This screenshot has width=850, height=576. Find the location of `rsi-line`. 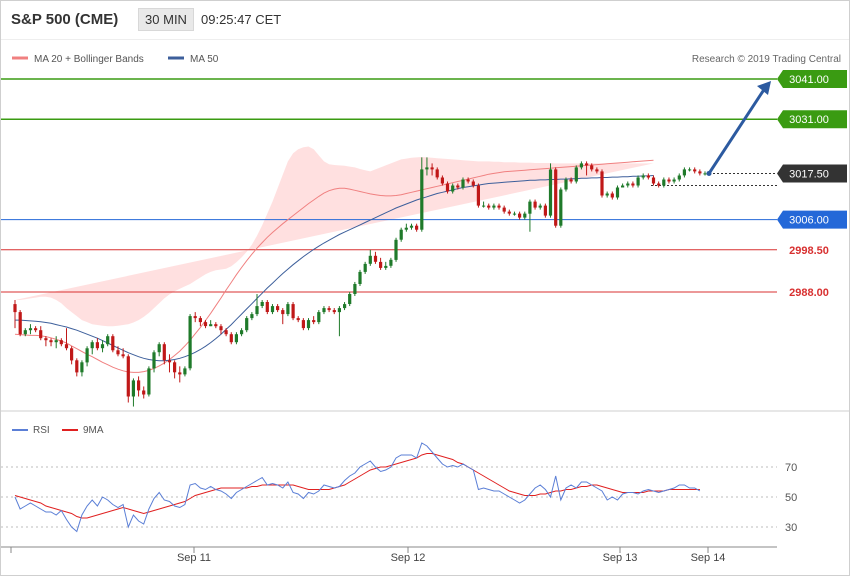

rsi-line is located at coordinates (357, 487).